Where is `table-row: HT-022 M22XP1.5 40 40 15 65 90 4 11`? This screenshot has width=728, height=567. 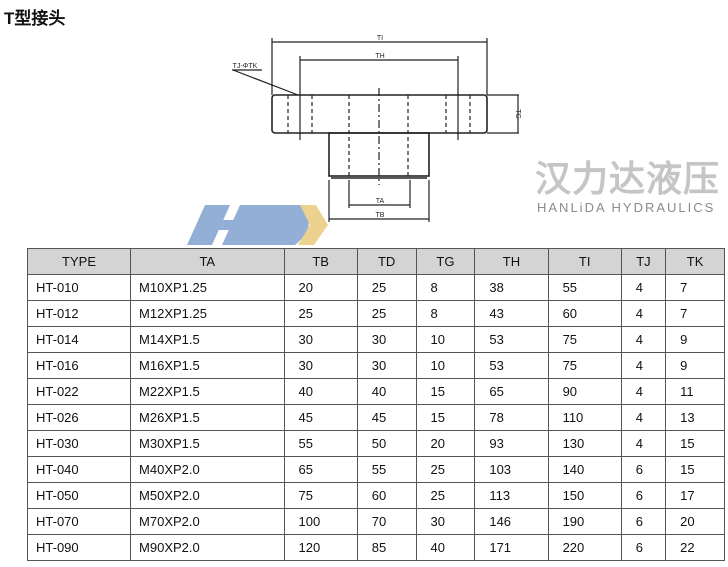 table-row: HT-022 M22XP1.5 40 40 15 65 90 4 11 is located at coordinates (375, 391).